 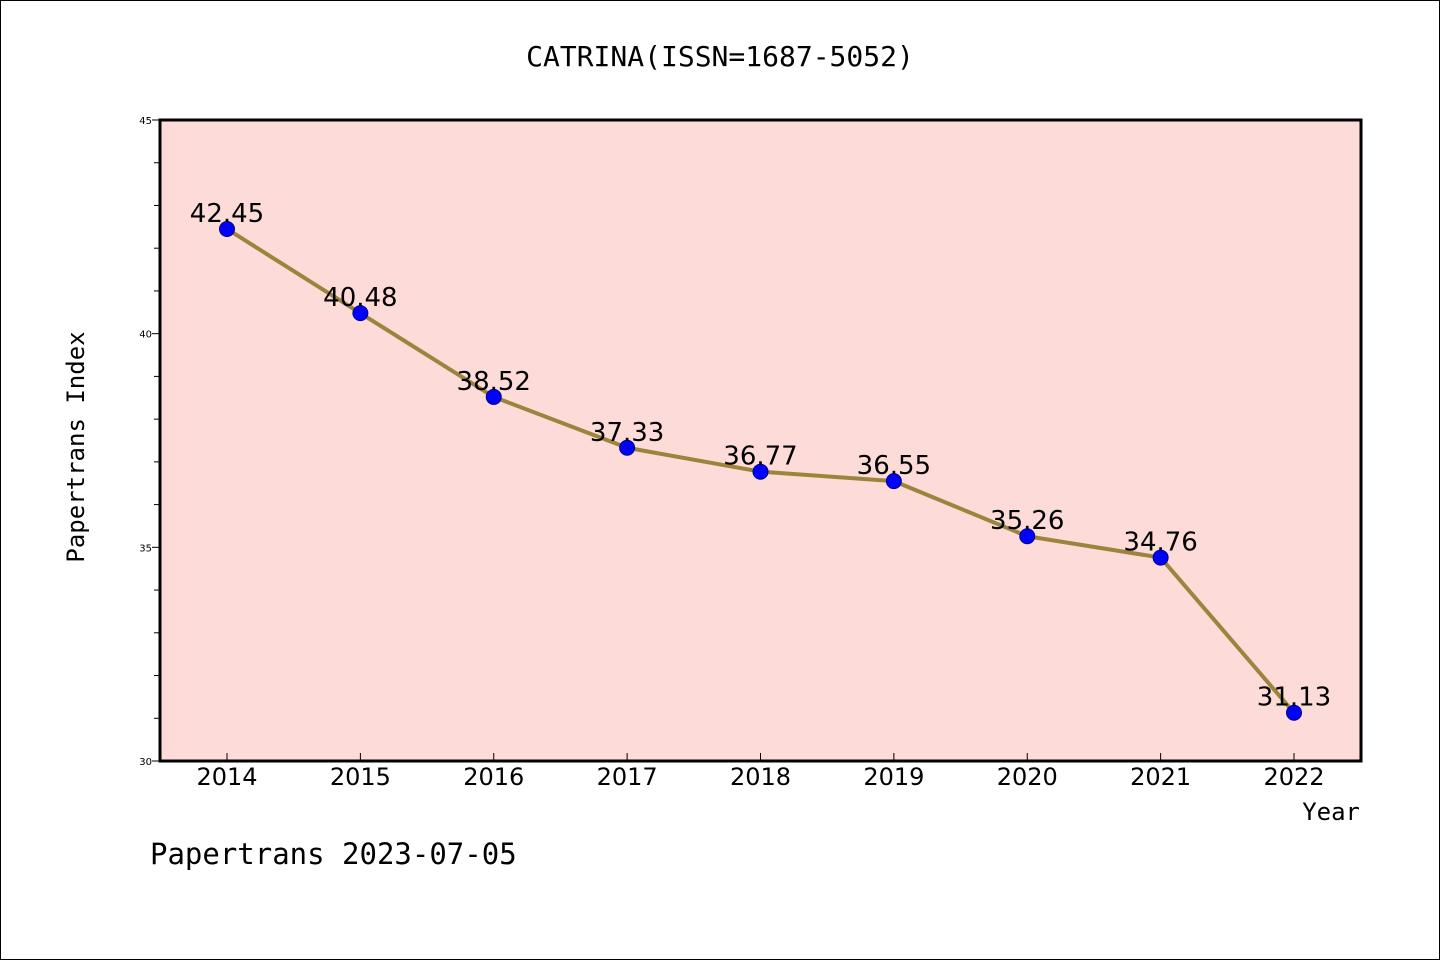 What do you see at coordinates (1027, 777) in the screenshot?
I see `x-tick-label: 2020` at bounding box center [1027, 777].